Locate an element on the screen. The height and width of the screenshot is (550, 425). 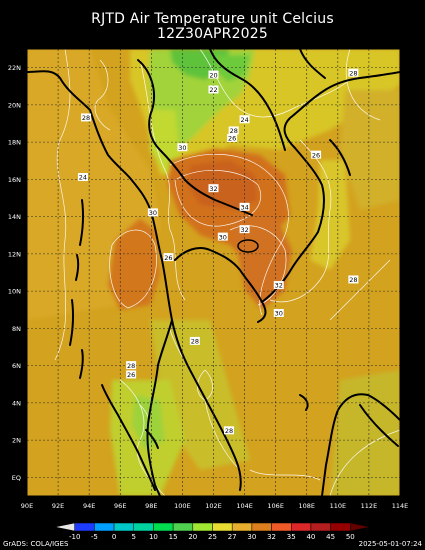
lon-label: 110E is located at coordinates (338, 506).